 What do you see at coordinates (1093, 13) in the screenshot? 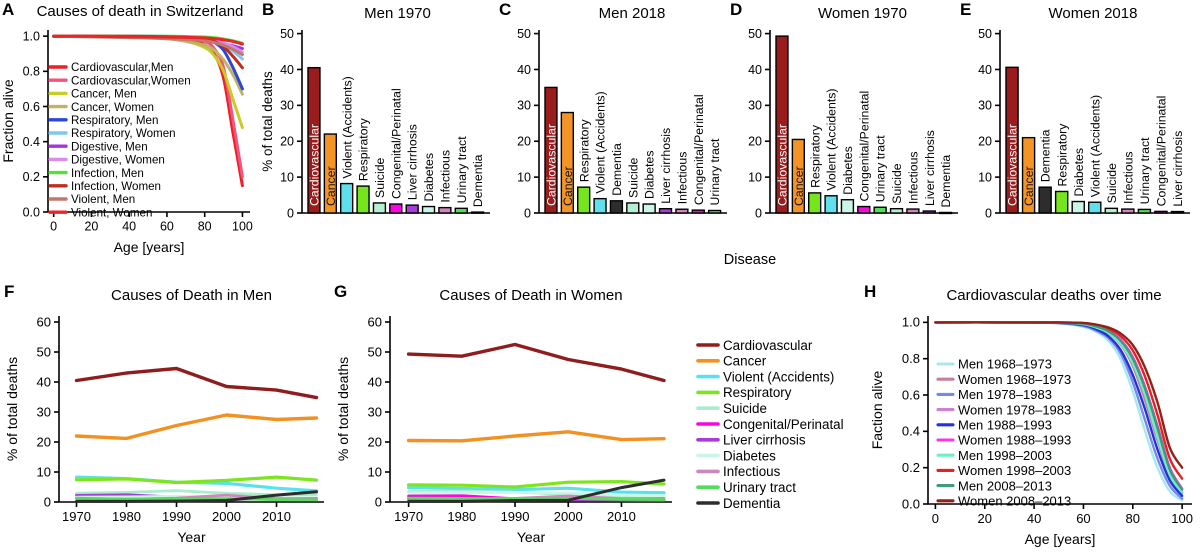
I see `panel-e-title: Women 2018` at bounding box center [1093, 13].